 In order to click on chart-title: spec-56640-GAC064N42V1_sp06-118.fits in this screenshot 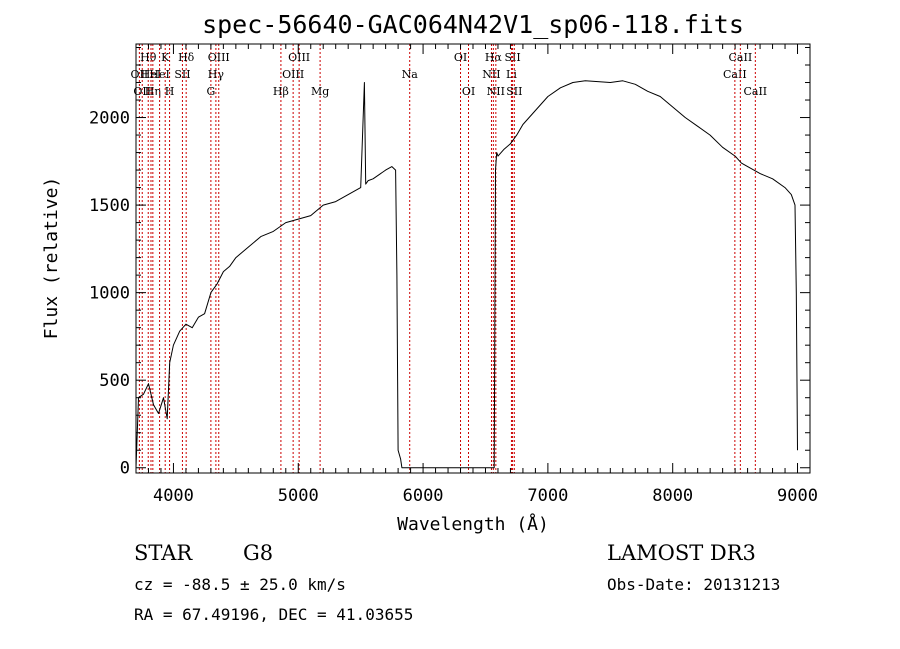, I will do `click(473, 24)`.